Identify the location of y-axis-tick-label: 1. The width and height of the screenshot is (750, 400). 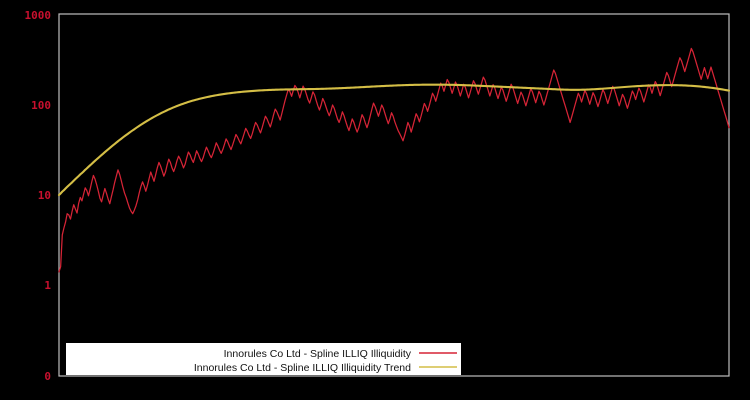
(47, 285).